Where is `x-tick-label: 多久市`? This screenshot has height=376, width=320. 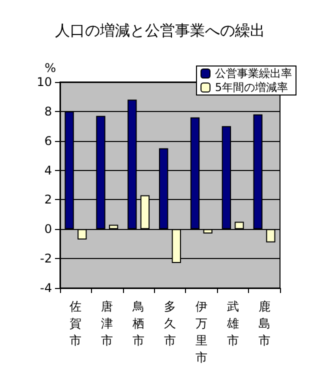 x-tick-label: 多久市 is located at coordinates (170, 324).